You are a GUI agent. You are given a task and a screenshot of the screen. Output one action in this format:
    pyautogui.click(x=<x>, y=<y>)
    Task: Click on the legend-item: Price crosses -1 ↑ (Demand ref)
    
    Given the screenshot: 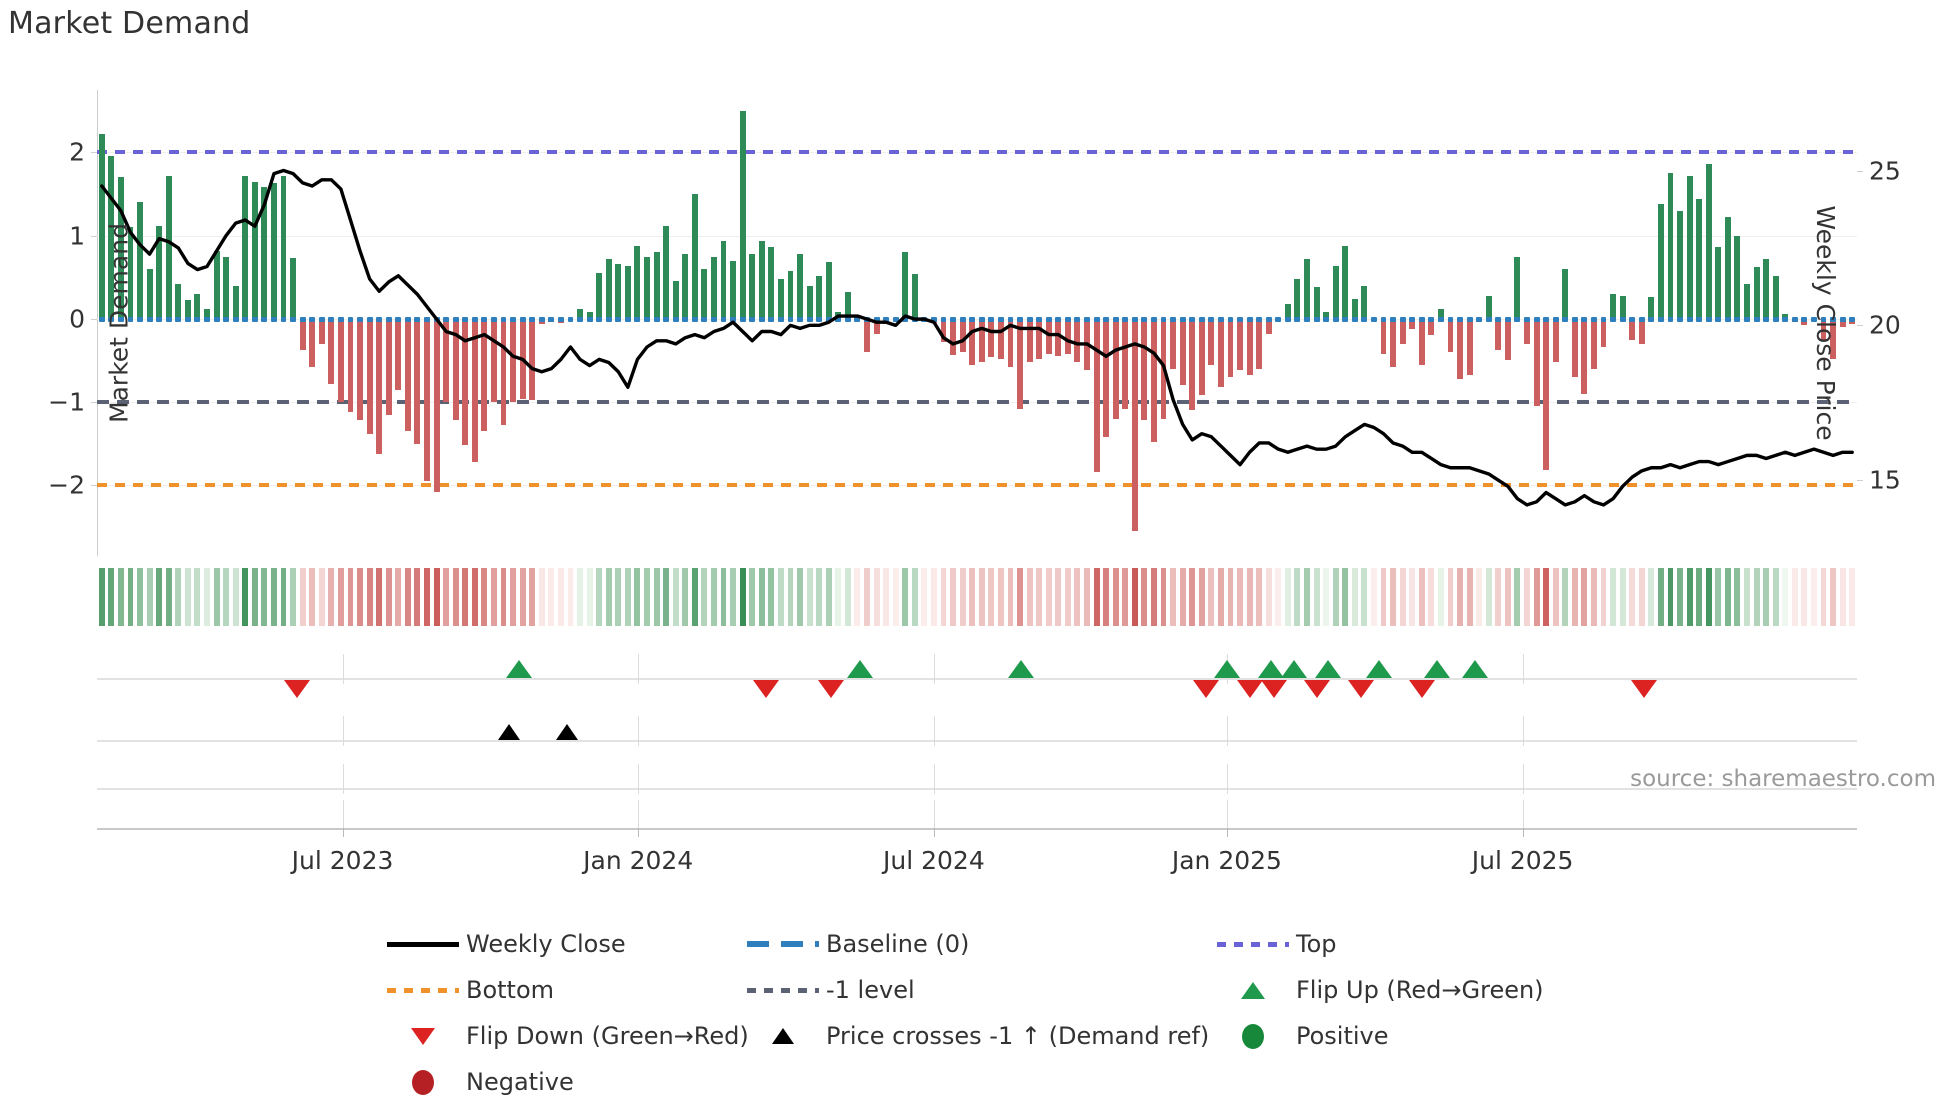 What is the action you would take?
    pyautogui.click(x=975, y=1036)
    